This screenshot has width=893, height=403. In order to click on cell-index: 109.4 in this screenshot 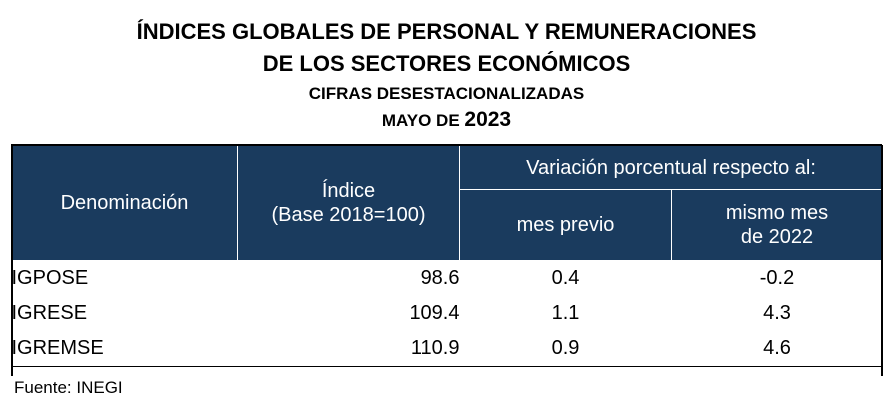, I will do `click(434, 313)`.